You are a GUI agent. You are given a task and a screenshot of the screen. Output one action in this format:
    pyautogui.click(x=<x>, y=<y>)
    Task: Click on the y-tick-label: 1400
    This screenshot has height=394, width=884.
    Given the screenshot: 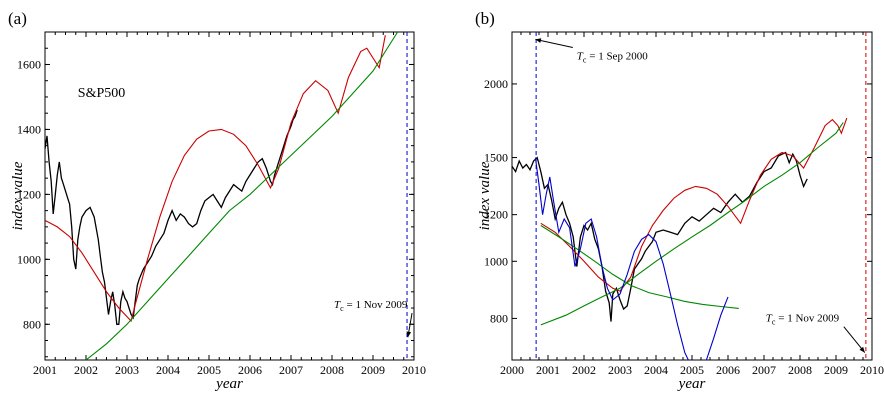 What is the action you would take?
    pyautogui.click(x=29, y=129)
    